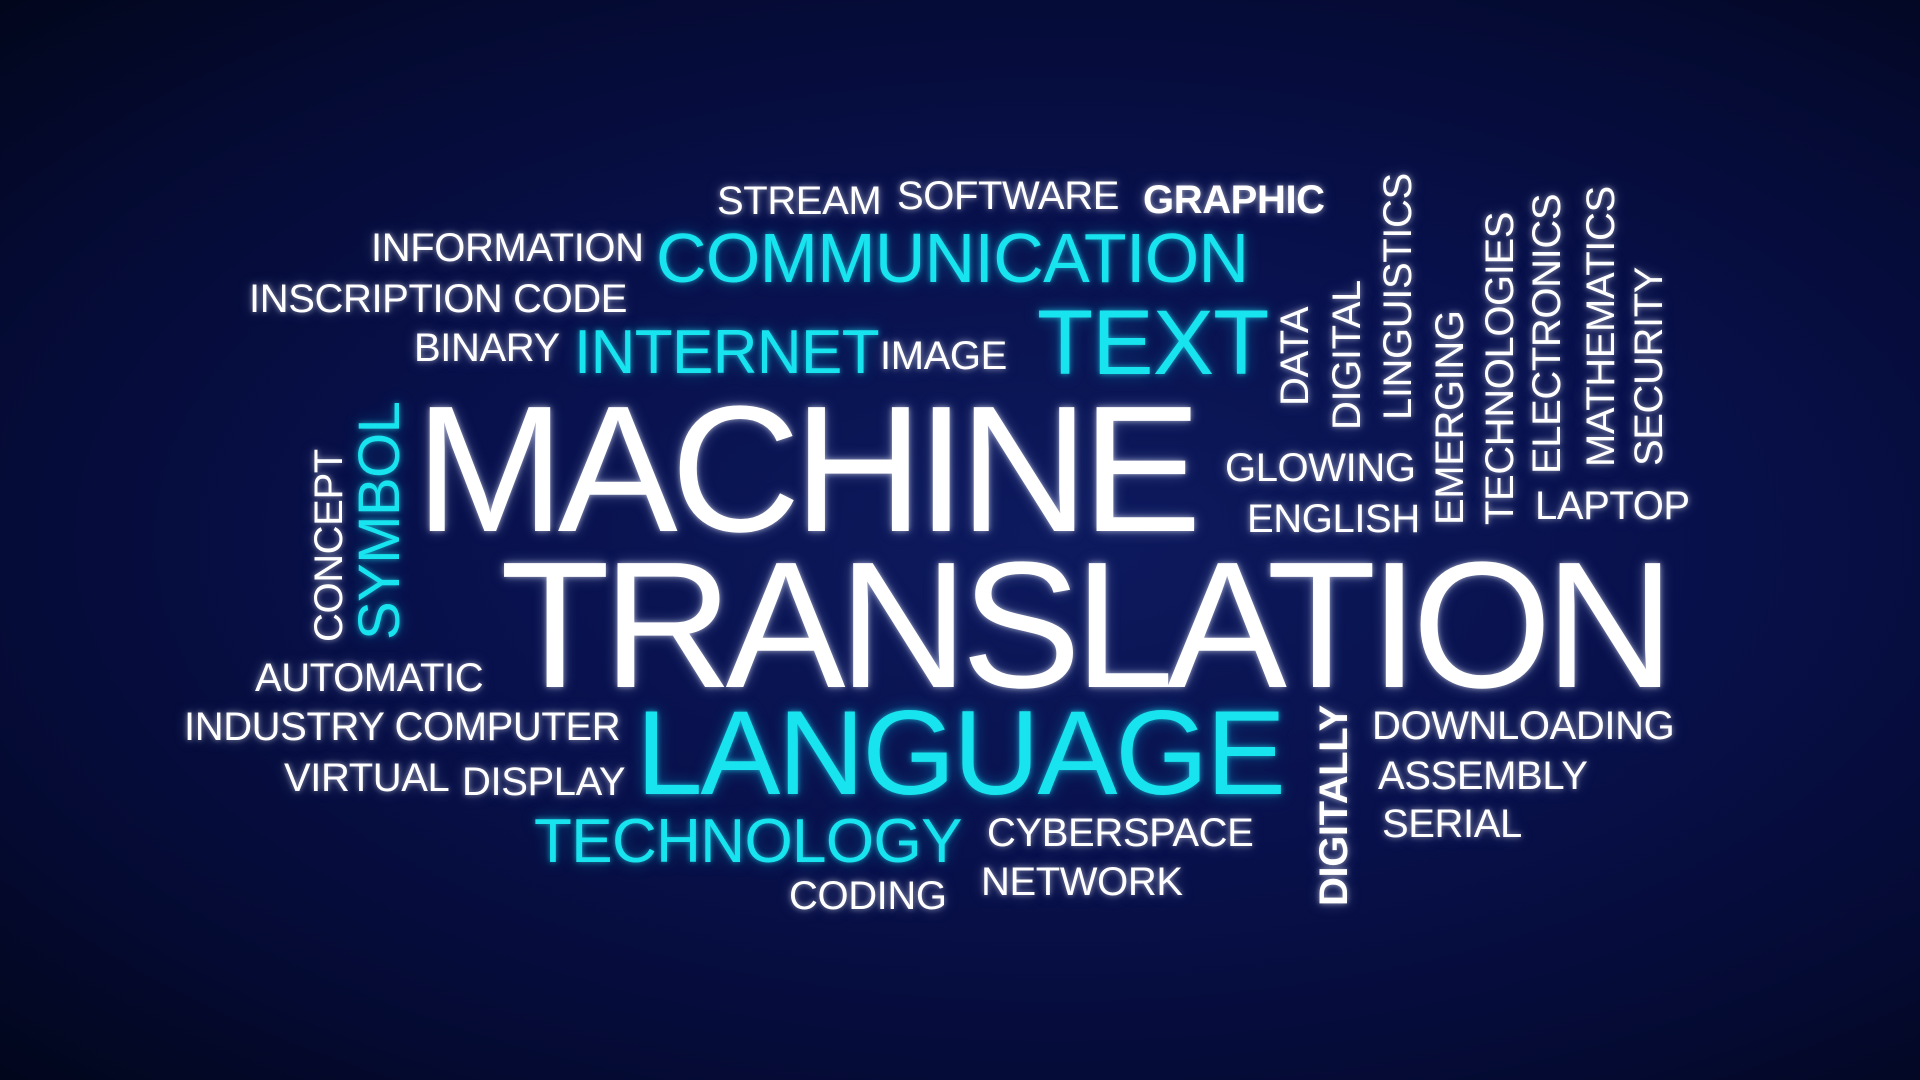 The height and width of the screenshot is (1080, 1920). Describe the element at coordinates (379, 520) in the screenshot. I see `word-symbol: SYMBOL` at that location.